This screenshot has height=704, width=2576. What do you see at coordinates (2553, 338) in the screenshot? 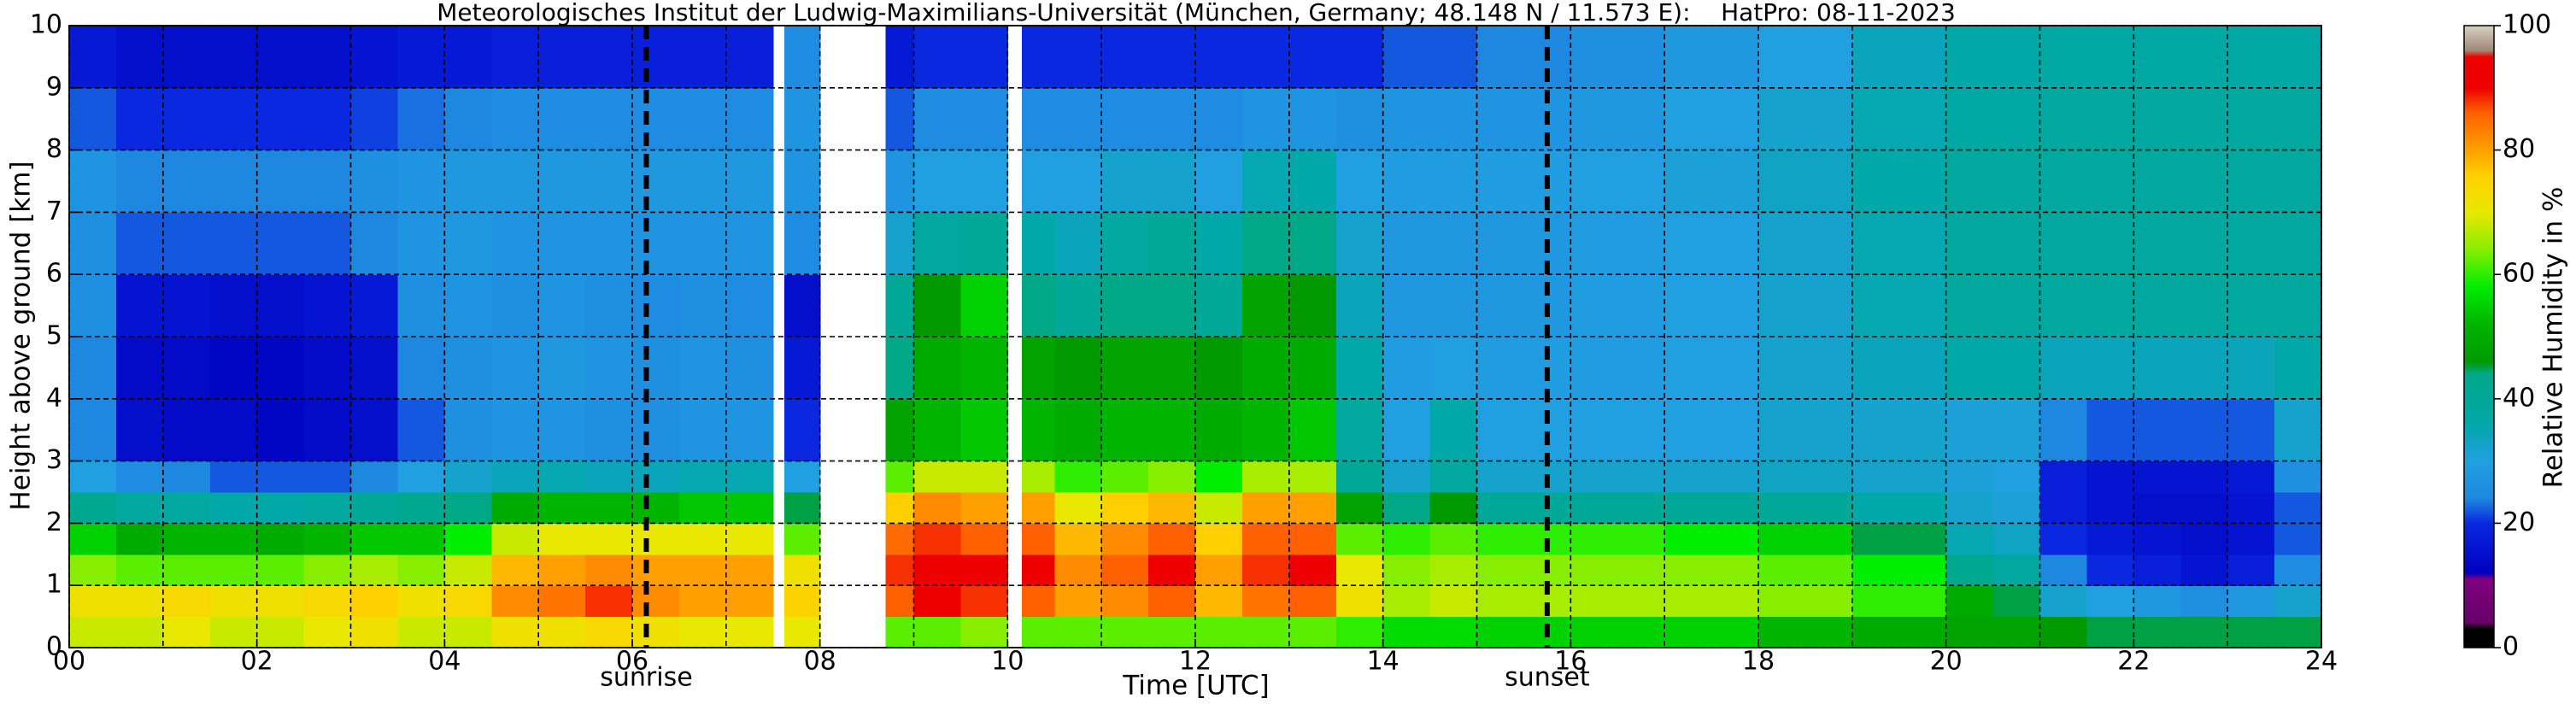
I see `colorbar-label: Relative Humidity in %` at bounding box center [2553, 338].